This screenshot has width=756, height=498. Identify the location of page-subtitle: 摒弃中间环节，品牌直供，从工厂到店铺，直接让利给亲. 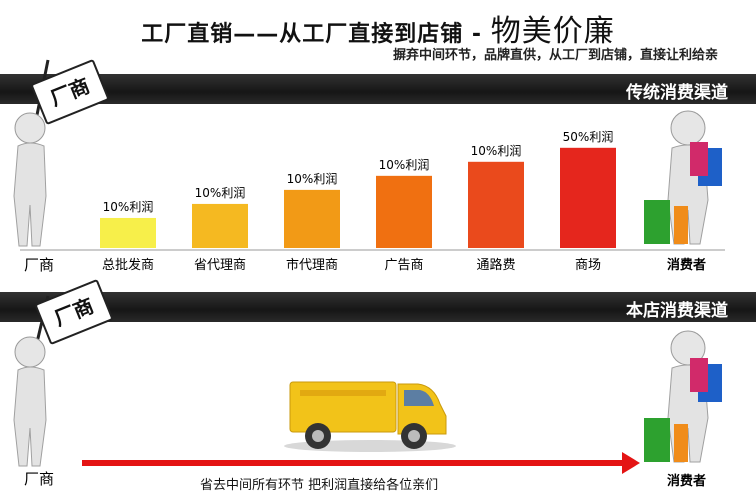
(555, 55).